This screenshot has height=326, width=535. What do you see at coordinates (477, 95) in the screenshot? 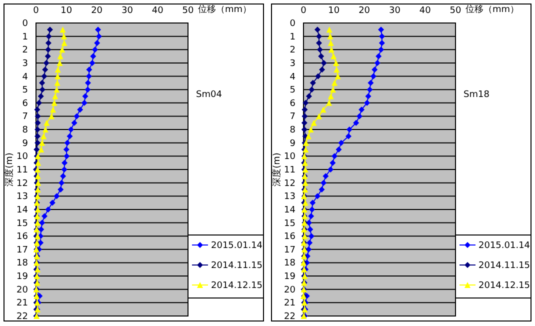
I see `text: Sm18` at bounding box center [477, 95].